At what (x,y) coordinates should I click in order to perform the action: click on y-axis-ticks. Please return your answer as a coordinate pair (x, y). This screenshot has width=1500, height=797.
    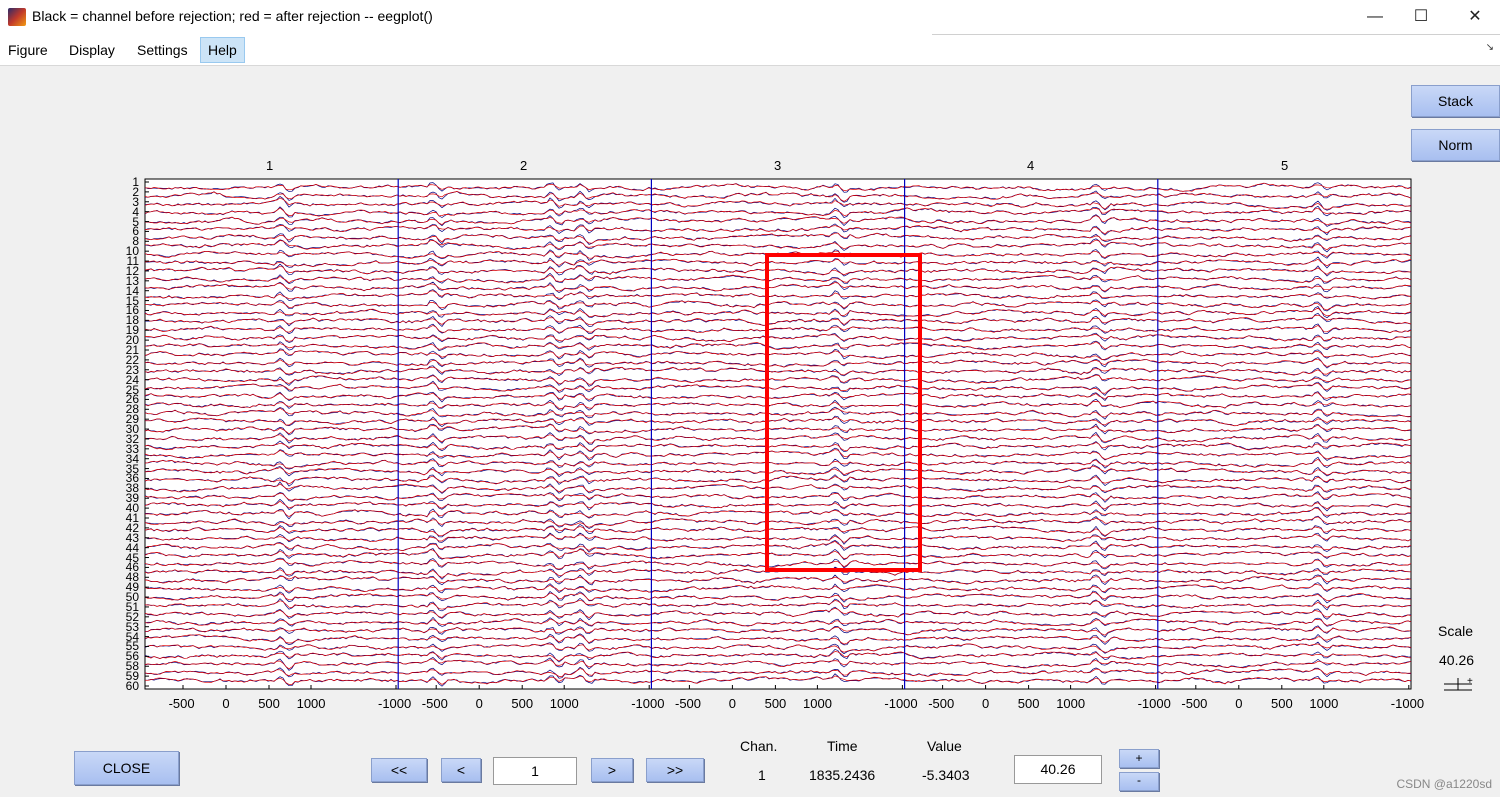
    Looking at the image, I should click on (147, 434).